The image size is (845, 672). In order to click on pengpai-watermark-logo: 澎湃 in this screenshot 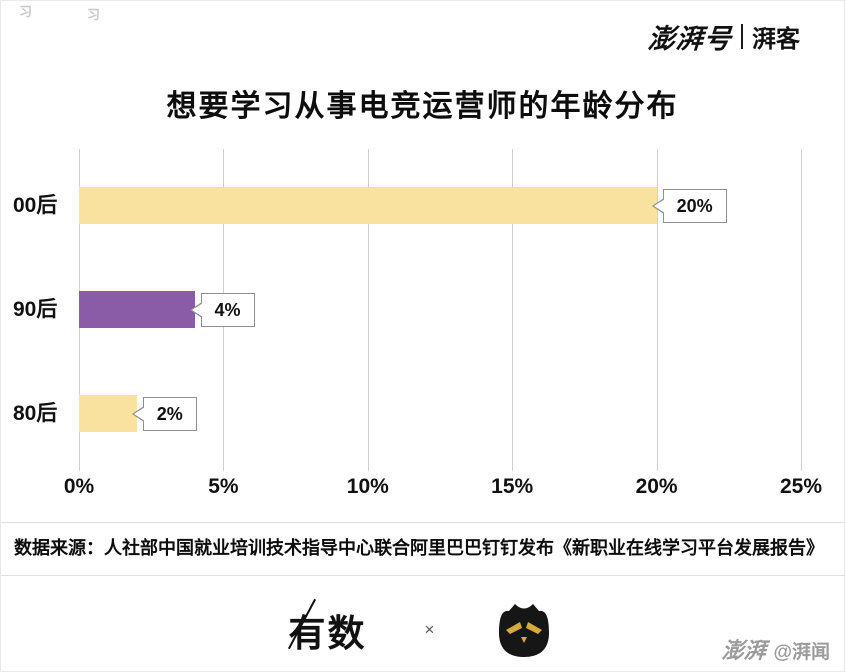, I will do `click(744, 650)`.